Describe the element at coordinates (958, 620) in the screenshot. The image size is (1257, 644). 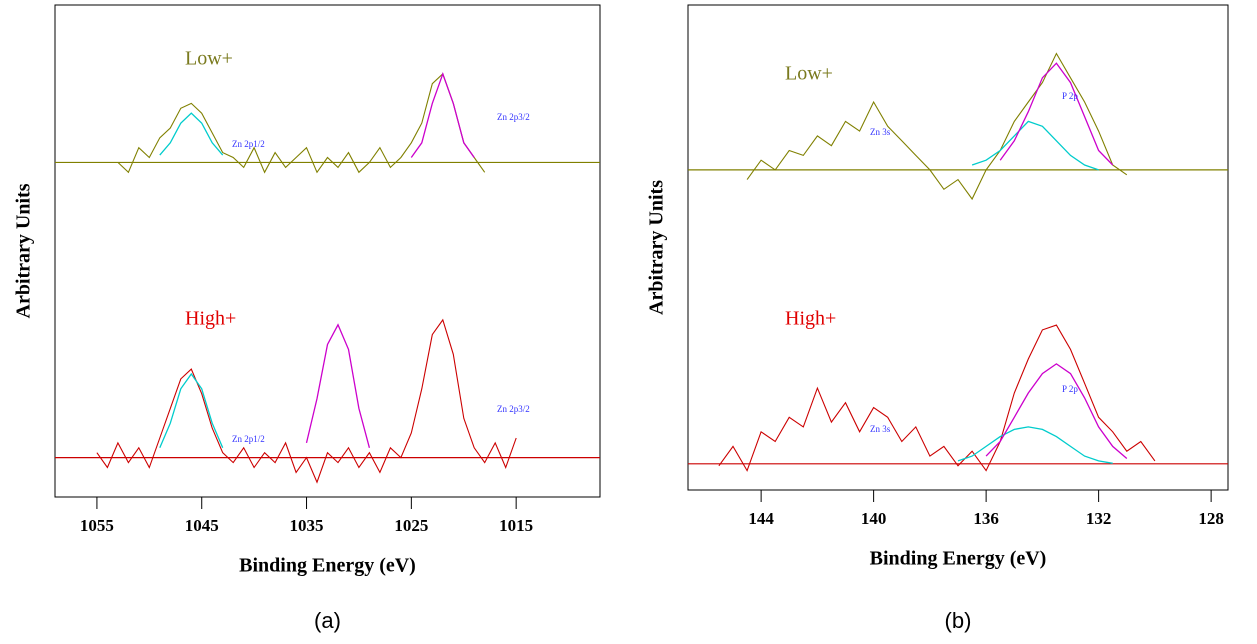
I see `caption: (b)` at that location.